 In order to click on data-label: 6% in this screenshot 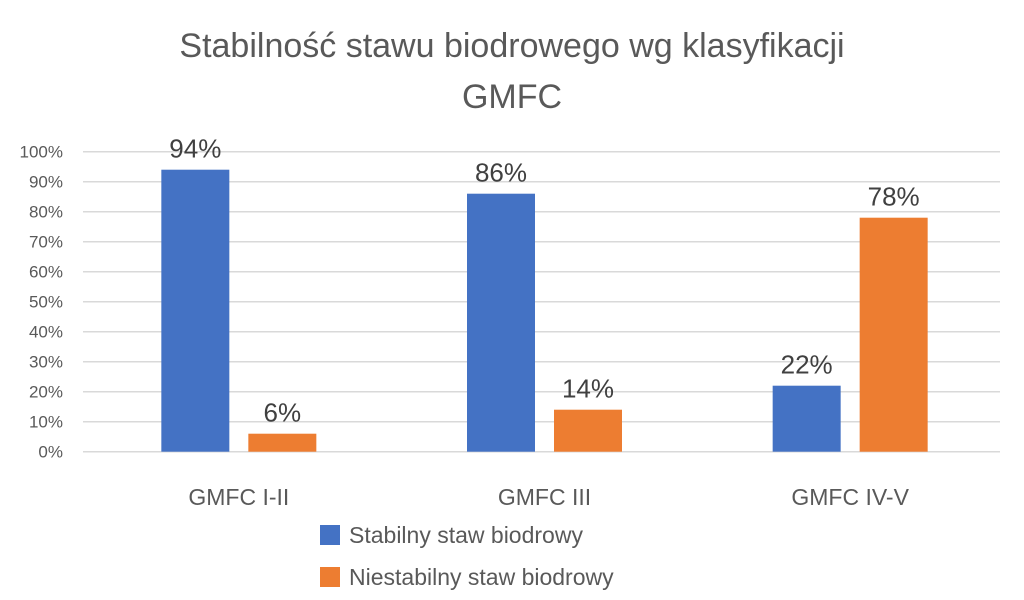, I will do `click(283, 413)`.